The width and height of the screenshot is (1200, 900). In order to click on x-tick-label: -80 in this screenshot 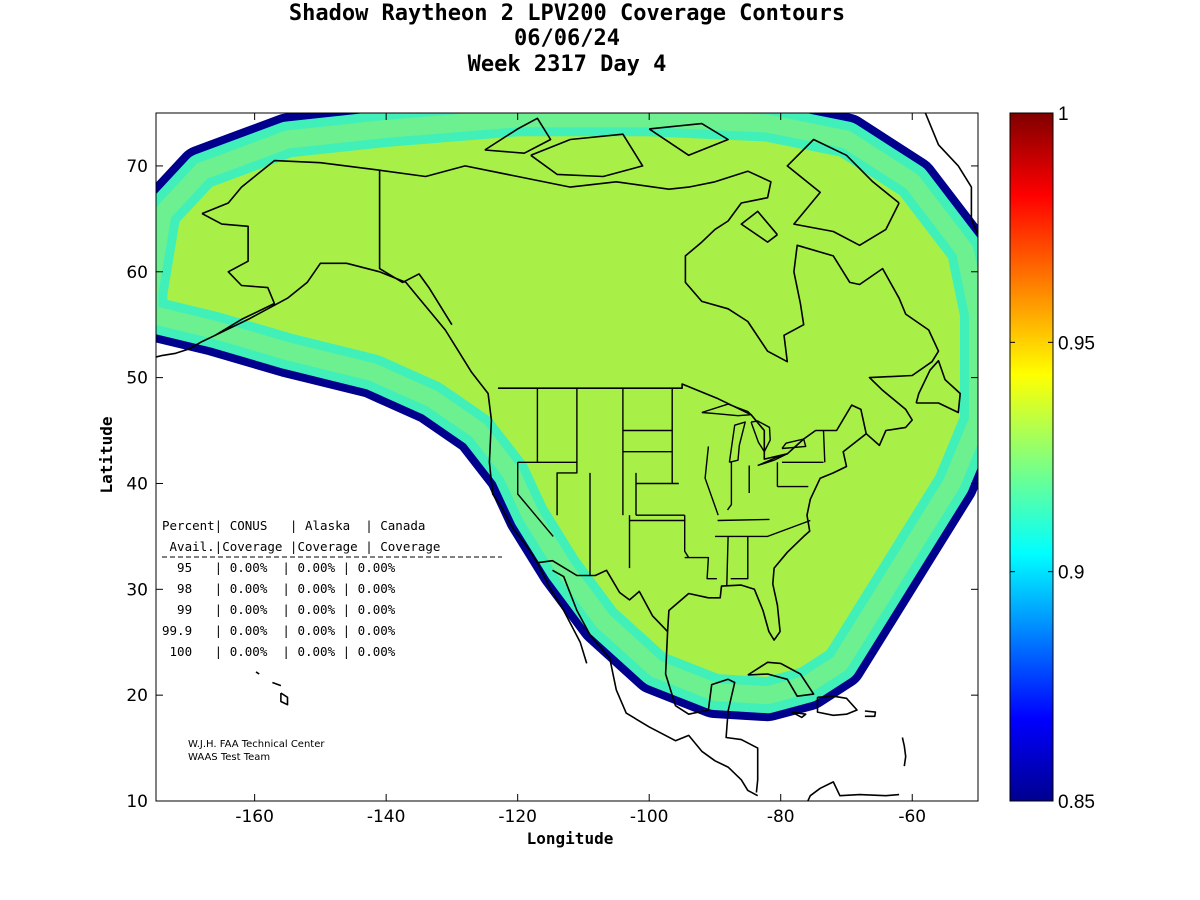, I will do `click(781, 817)`.